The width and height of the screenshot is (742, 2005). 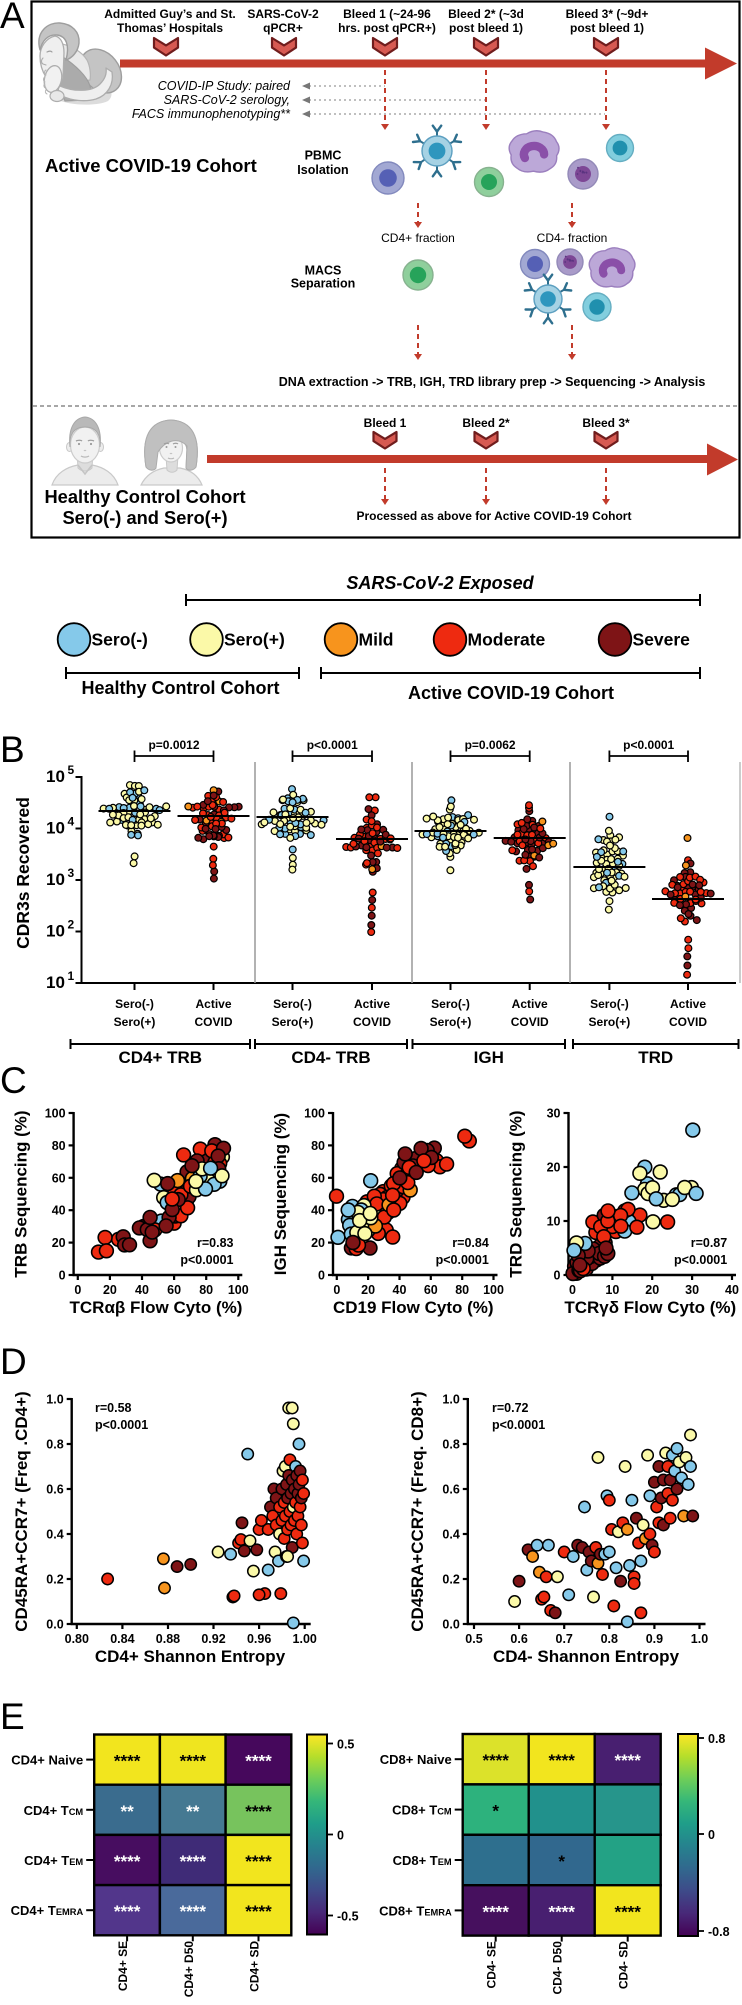 What do you see at coordinates (144, 517) in the screenshot?
I see `svg-text: Sero(-) and Sero(+)` at bounding box center [144, 517].